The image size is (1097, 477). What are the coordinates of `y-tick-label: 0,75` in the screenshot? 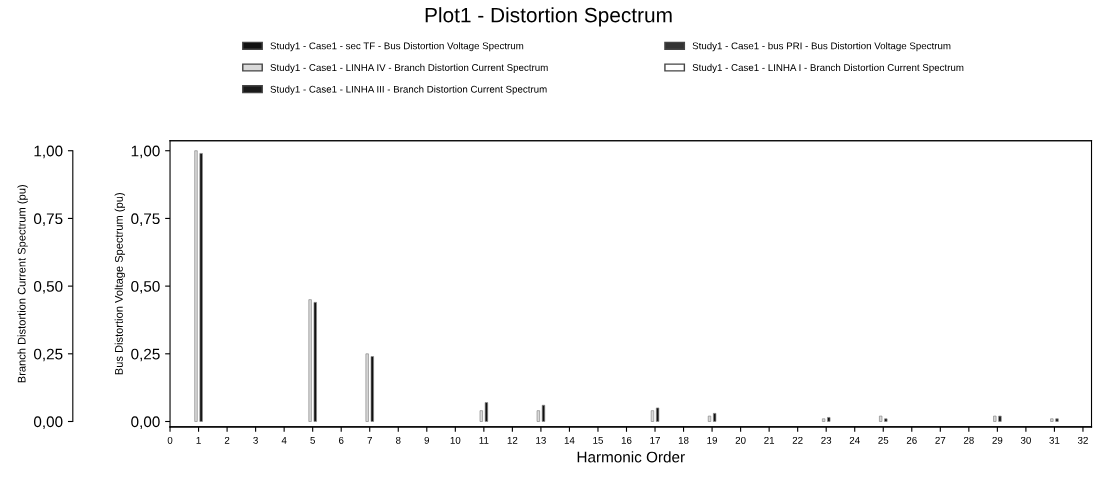 It's located at (48, 219).